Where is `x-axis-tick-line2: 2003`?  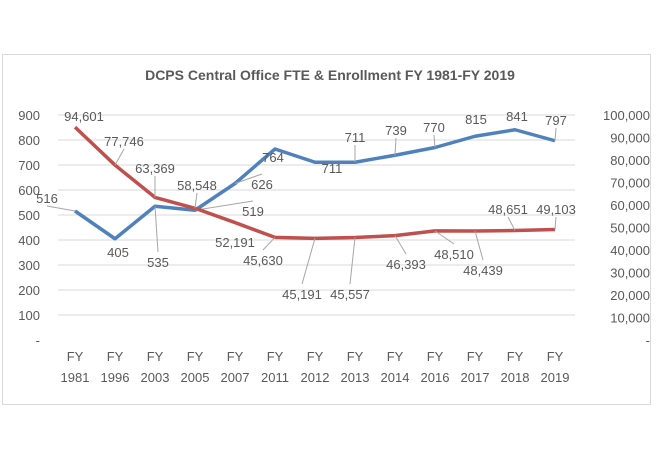
x-axis-tick-line2: 2003 is located at coordinates (155, 377).